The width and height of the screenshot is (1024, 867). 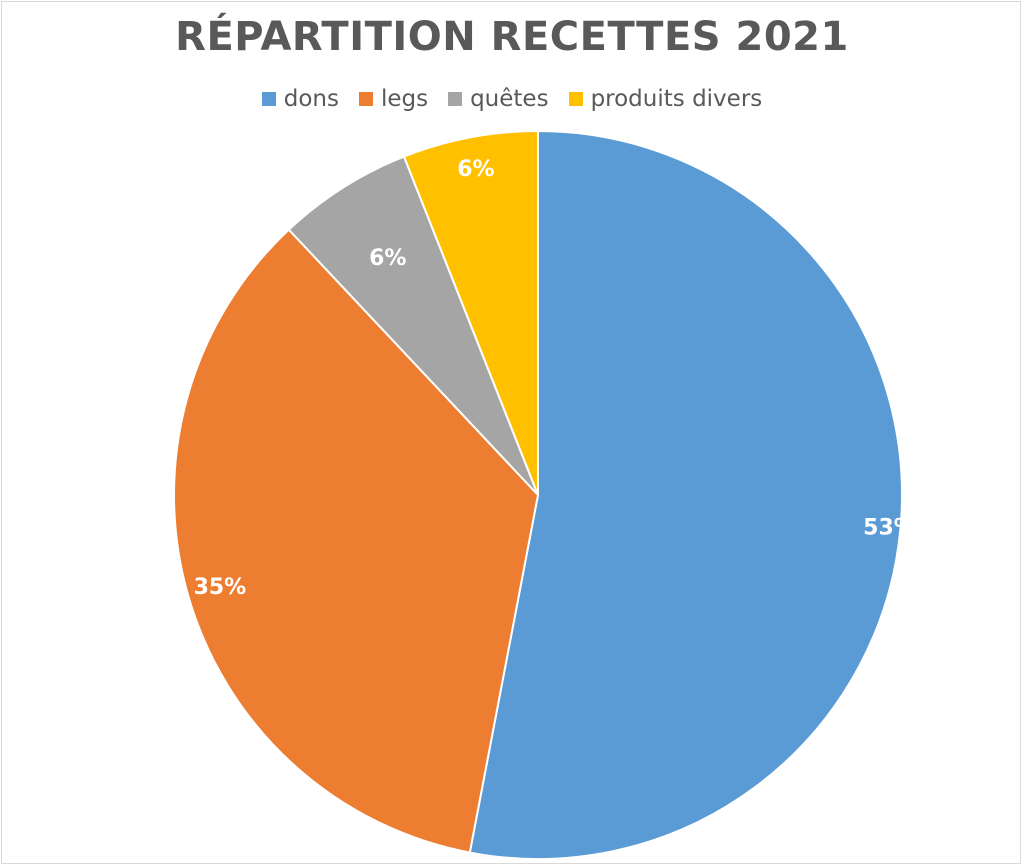 I want to click on data-label-quetes: 6%, so click(x=387, y=258).